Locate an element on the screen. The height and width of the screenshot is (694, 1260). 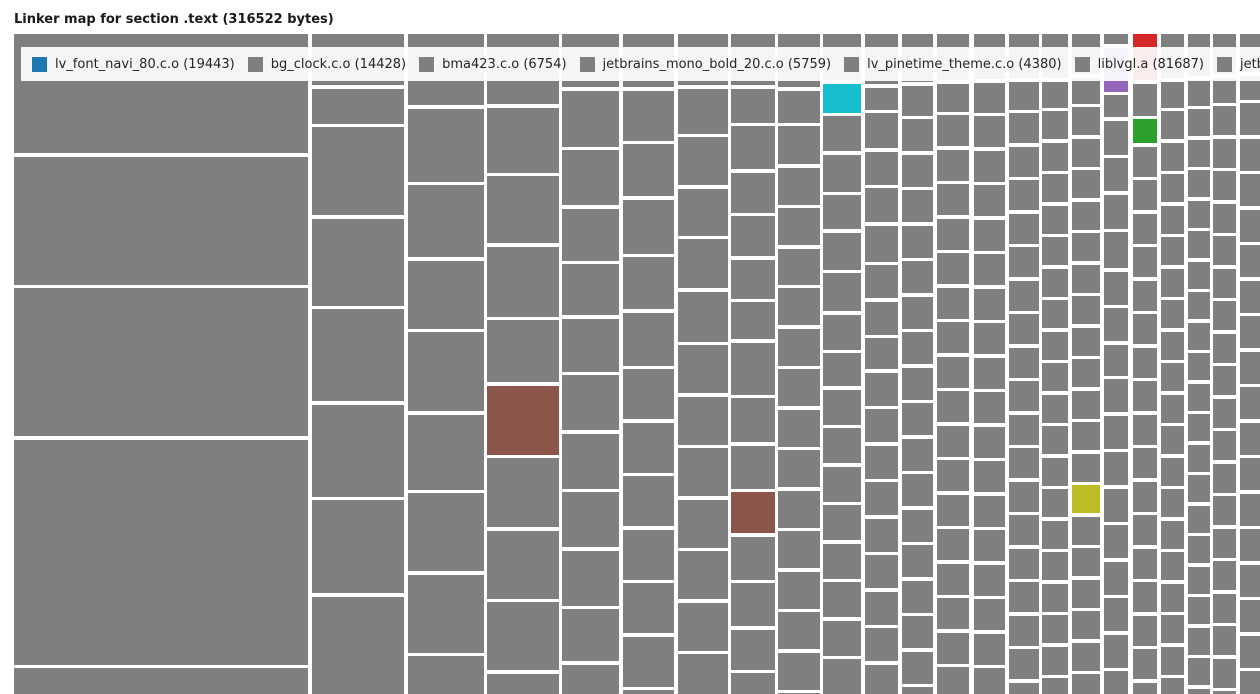
legend-item: jetbrains_mono_76.c.o (3321) is located at coordinates (1238, 64).